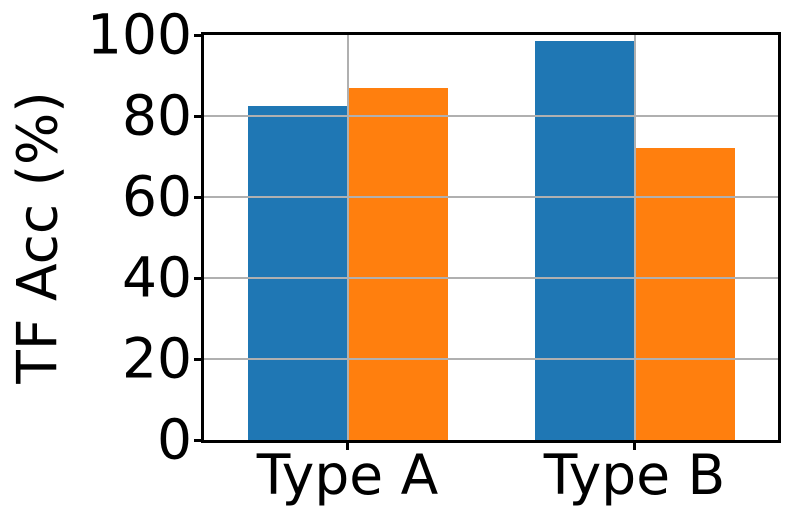 This screenshot has width=793, height=524. I want to click on x-tick-label-1: Type B, so click(634, 475).